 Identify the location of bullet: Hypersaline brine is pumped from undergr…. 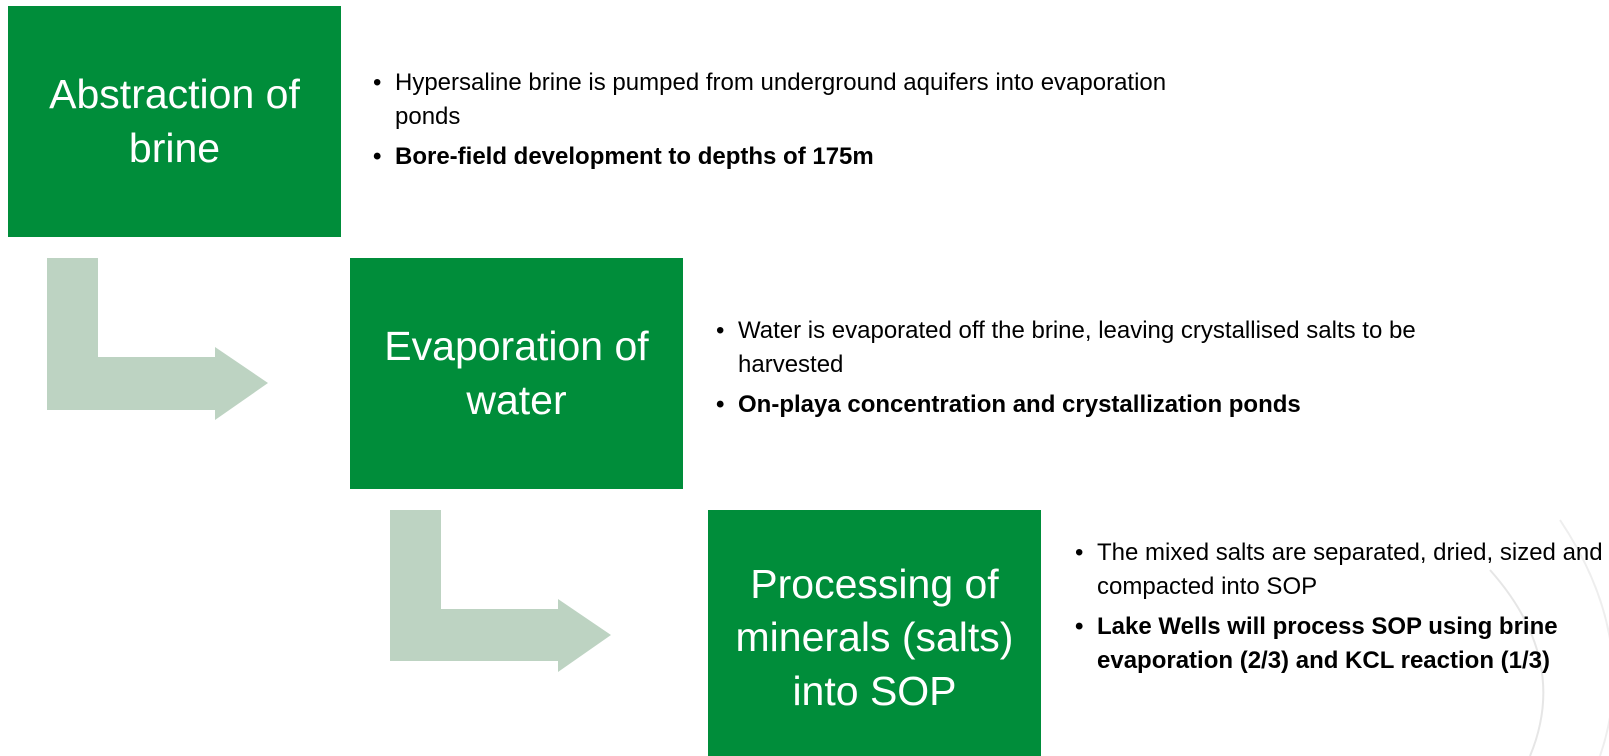
(784, 100).